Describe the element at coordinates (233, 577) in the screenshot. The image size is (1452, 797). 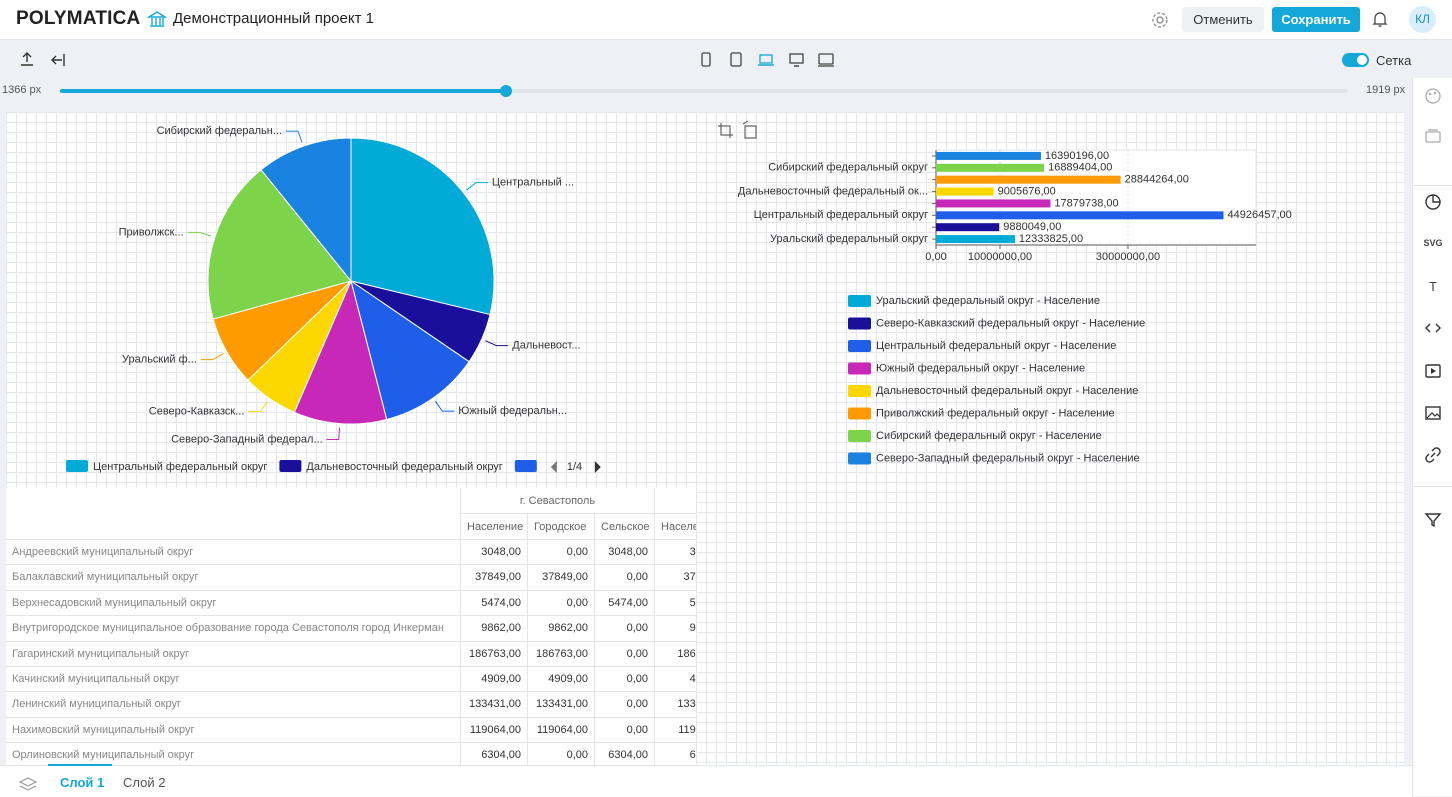
I see `table-row-header: Балаклавский муниципальный округ` at that location.